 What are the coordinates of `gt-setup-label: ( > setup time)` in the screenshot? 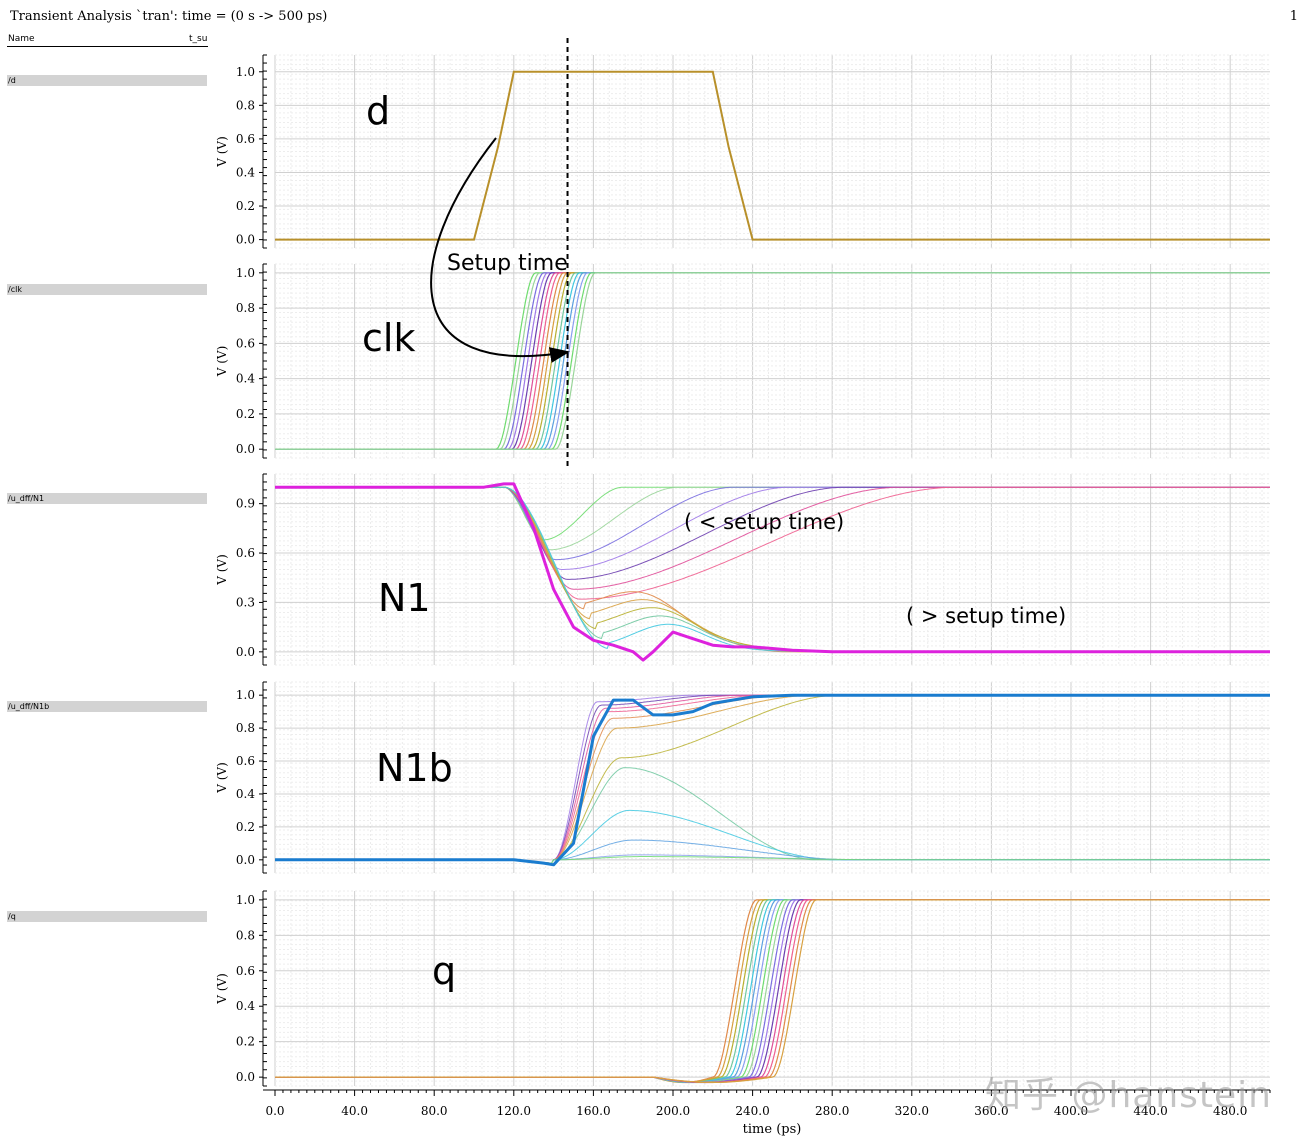 It's located at (986, 616).